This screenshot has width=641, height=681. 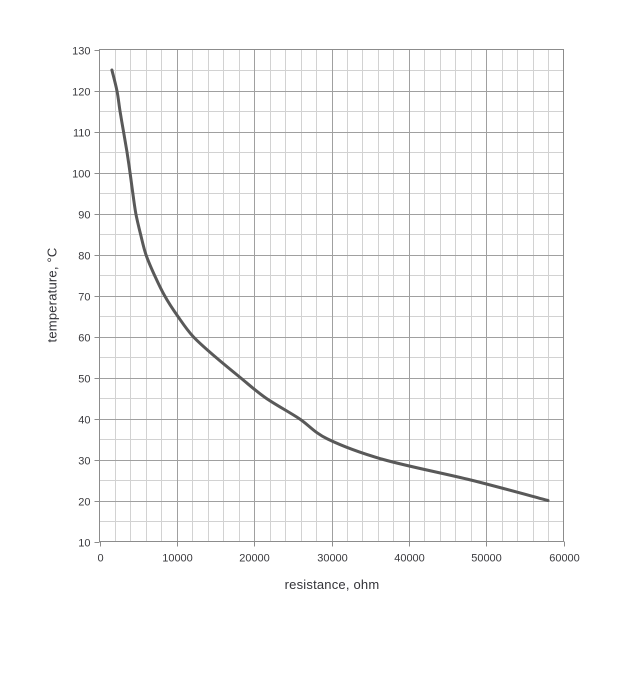 What do you see at coordinates (84, 339) in the screenshot?
I see `y-tick-label: 60` at bounding box center [84, 339].